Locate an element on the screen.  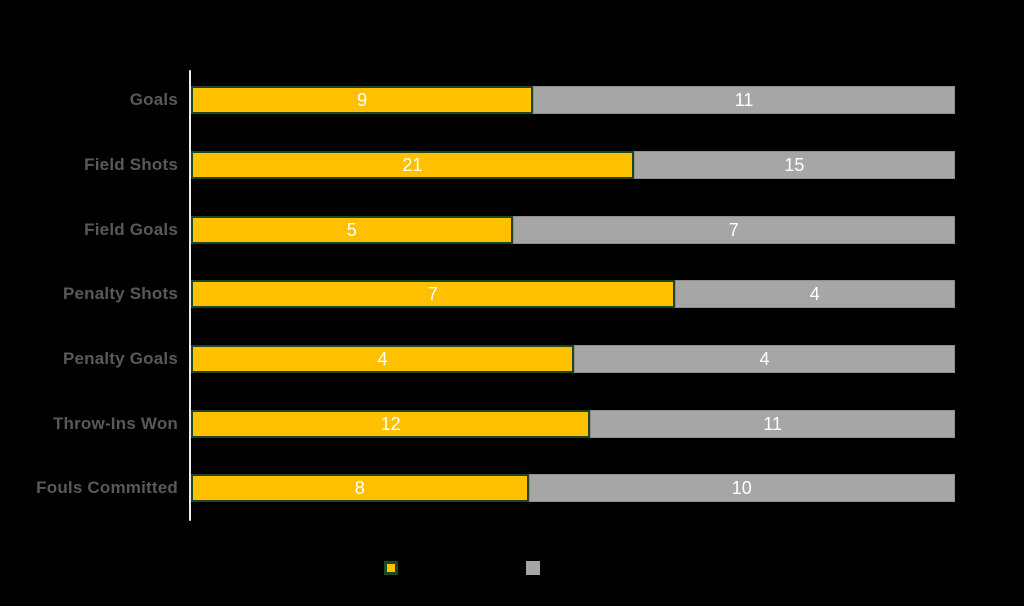
category-label: Penalty Goals is located at coordinates (120, 359).